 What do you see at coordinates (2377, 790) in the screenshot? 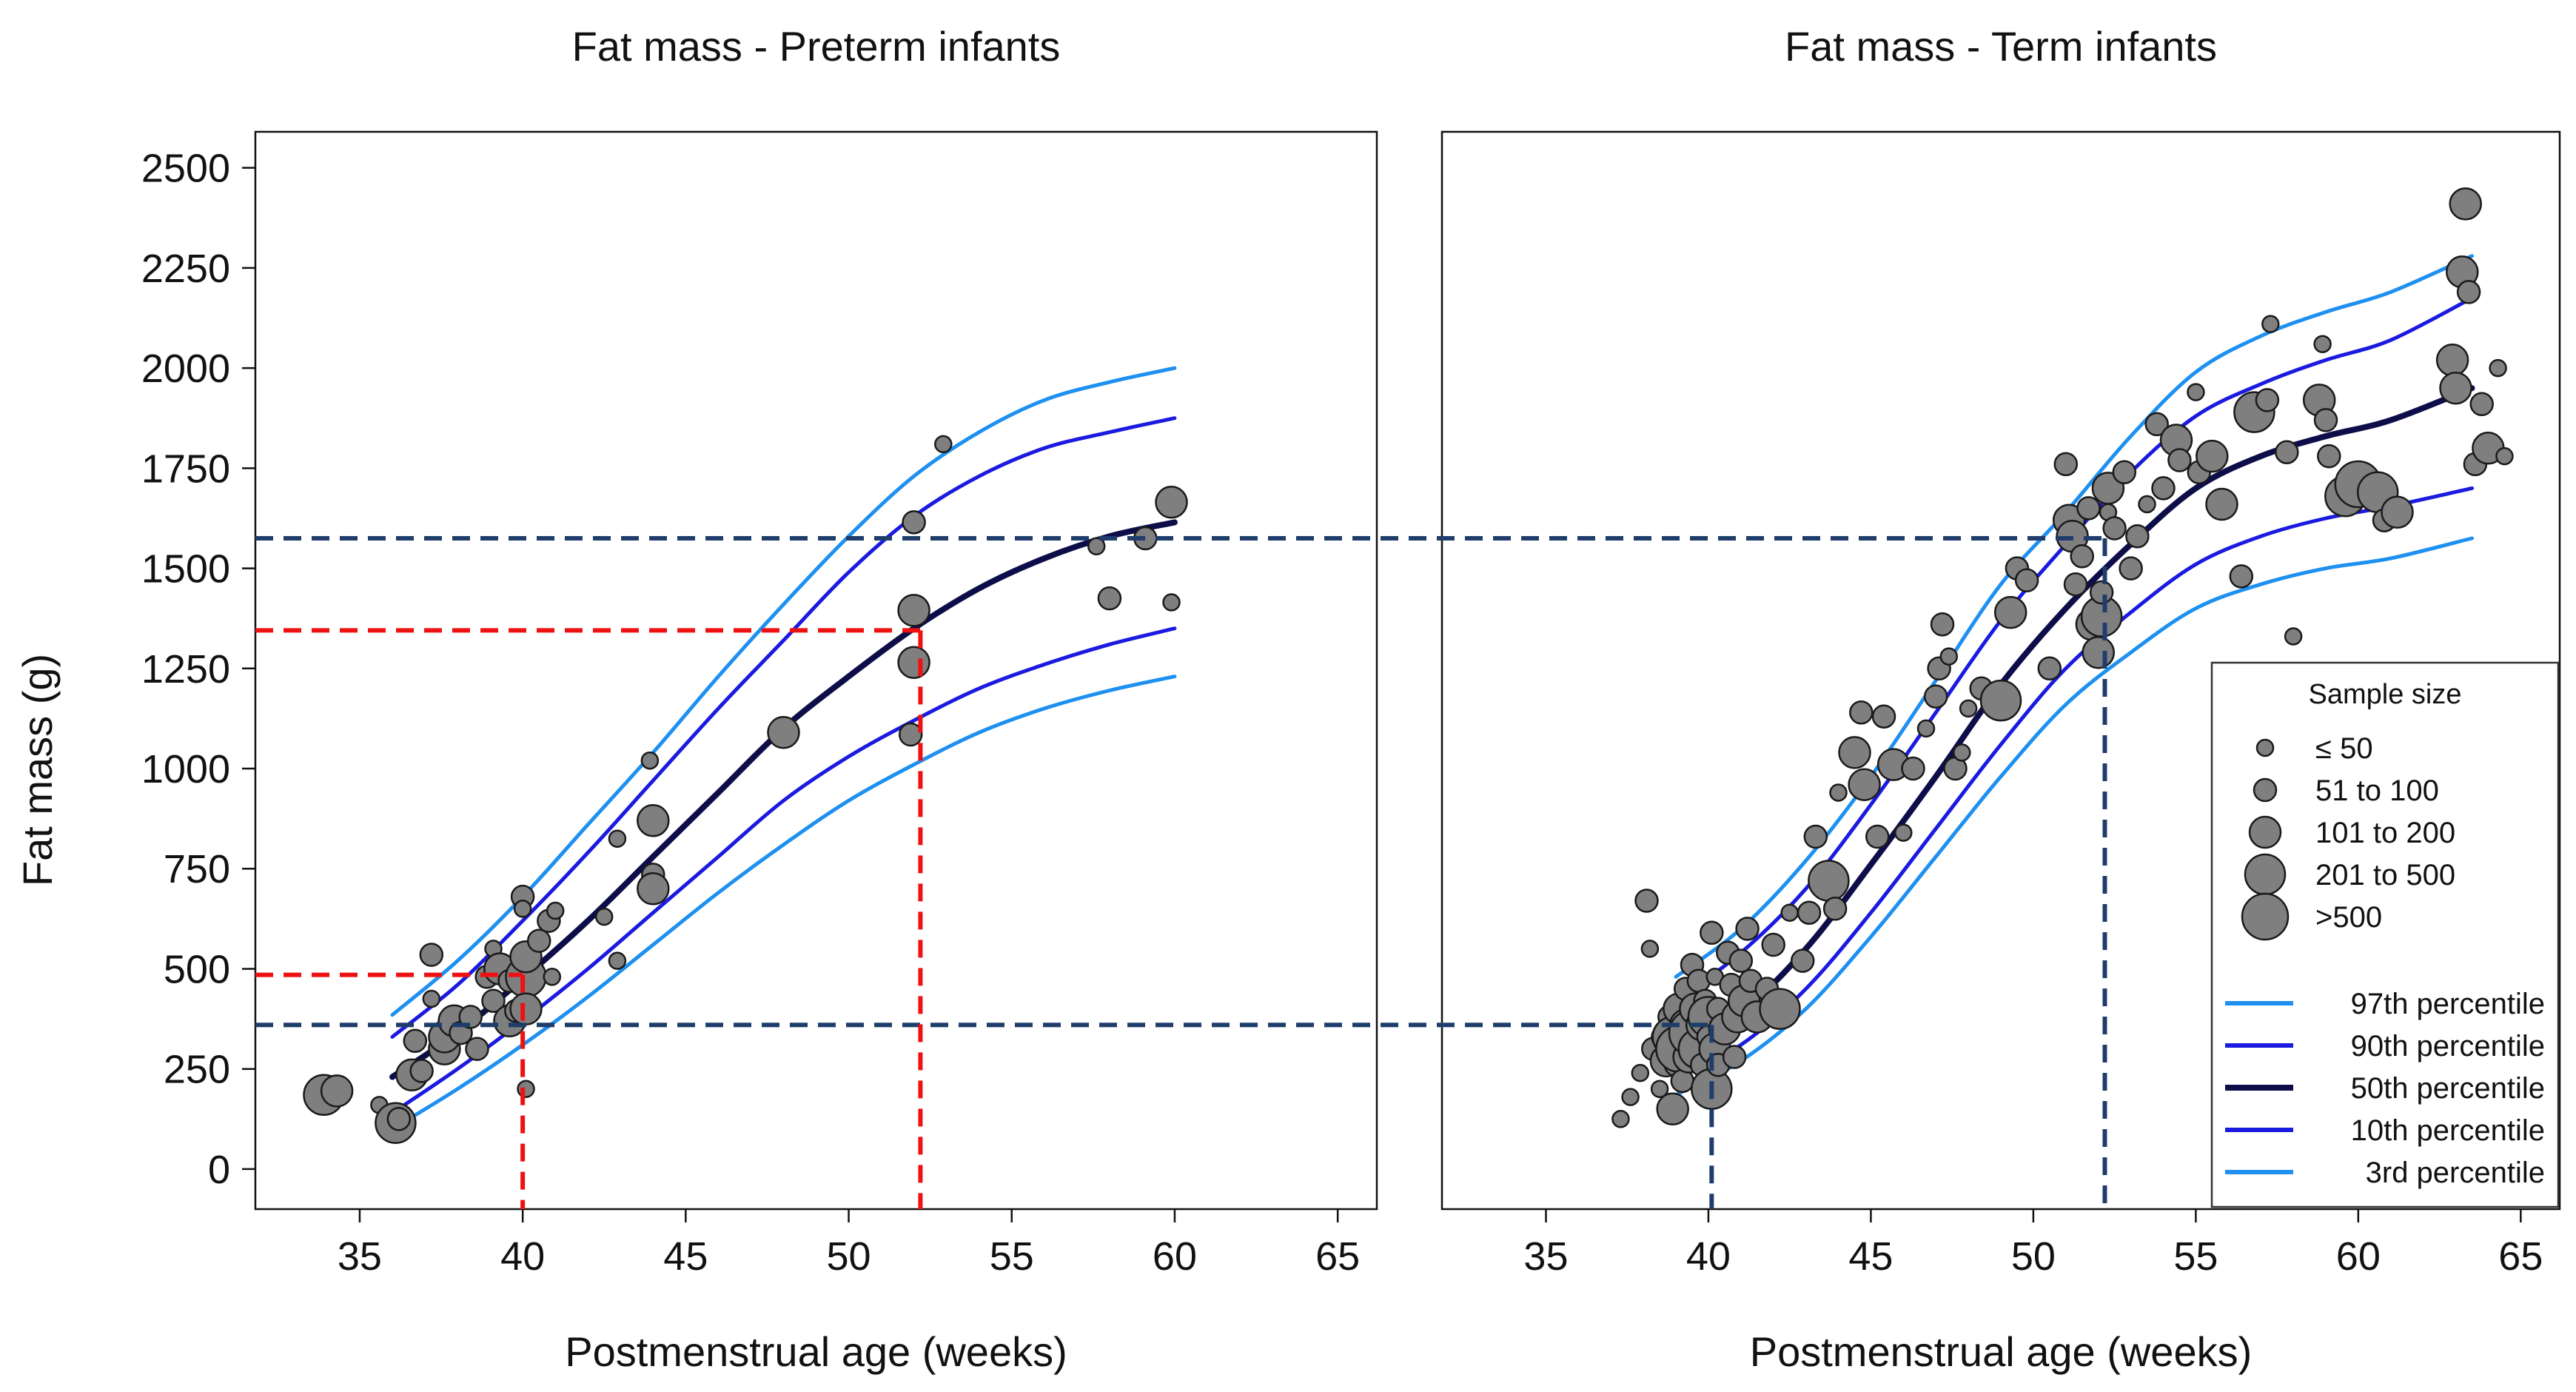
I see `legend-size-label: 51 to 100` at bounding box center [2377, 790].